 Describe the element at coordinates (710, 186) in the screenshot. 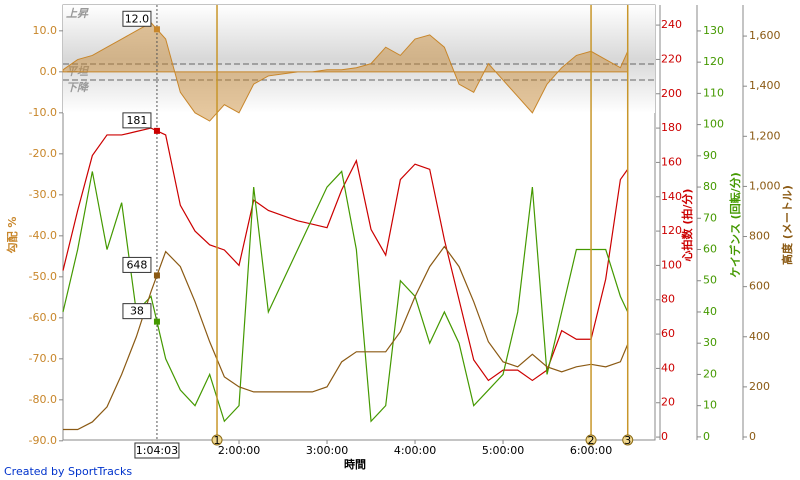

I see `y3-tick-label: 80` at that location.